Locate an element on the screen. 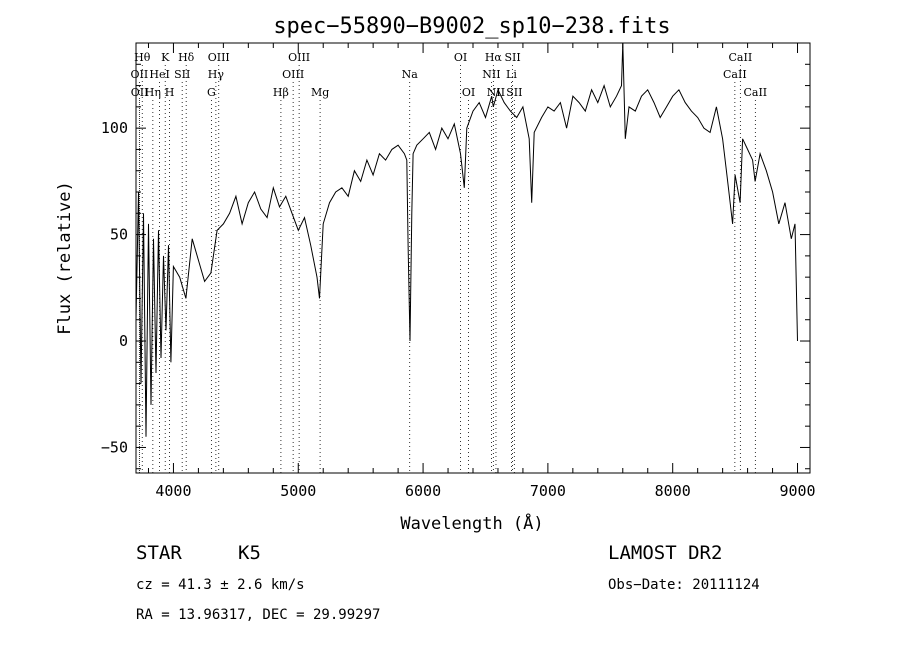  line-id-label: H is located at coordinates (170, 92).